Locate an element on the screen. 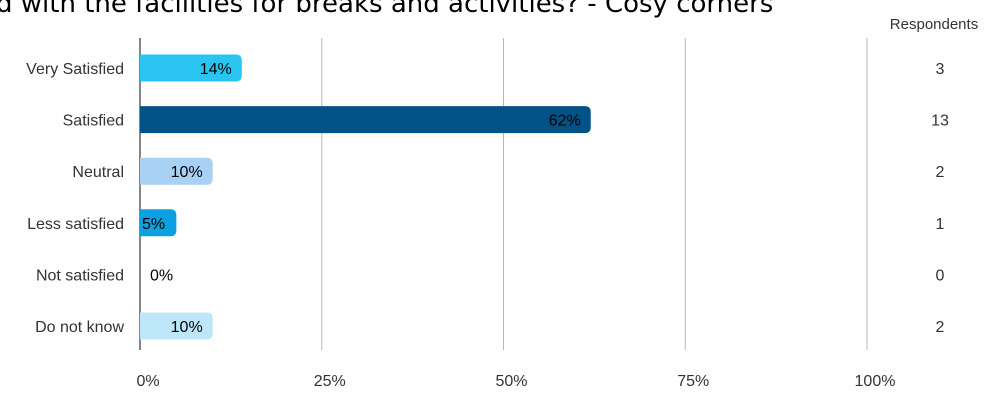 This screenshot has width=995, height=395. x-tick-label: 50% is located at coordinates (511, 381).